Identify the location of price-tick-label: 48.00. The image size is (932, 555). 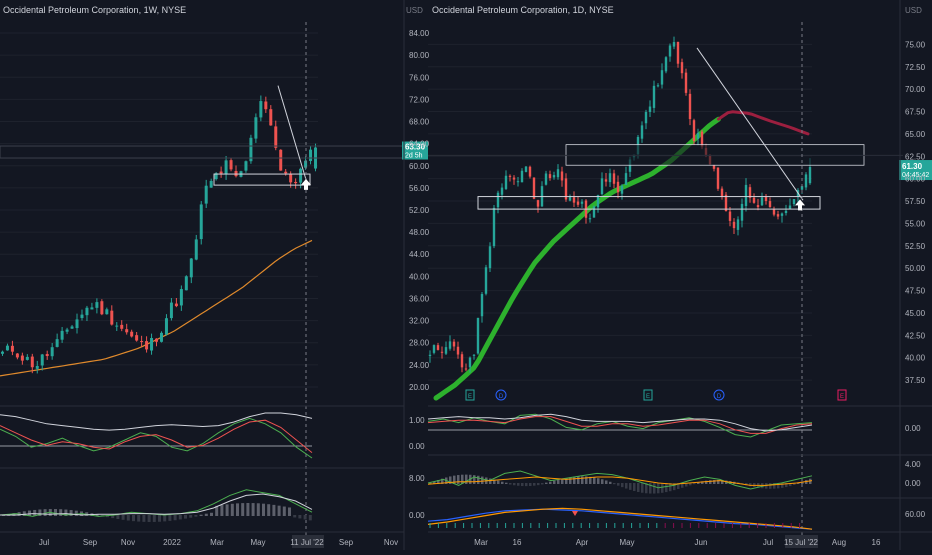
(419, 232).